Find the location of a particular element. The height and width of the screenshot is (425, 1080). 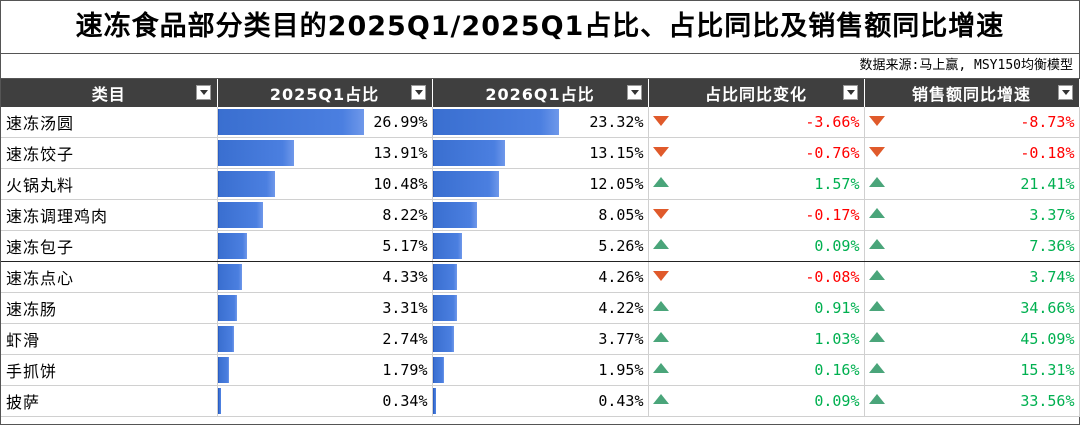

cell-value: 3.37% is located at coordinates (1052, 215).